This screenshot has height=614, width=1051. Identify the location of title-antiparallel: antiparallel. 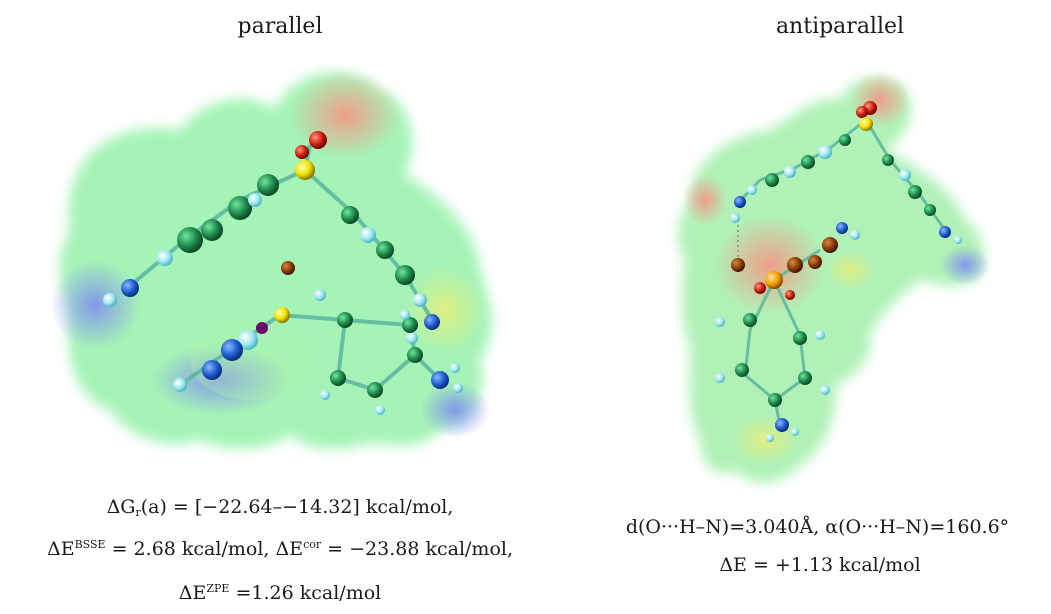
(840, 26).